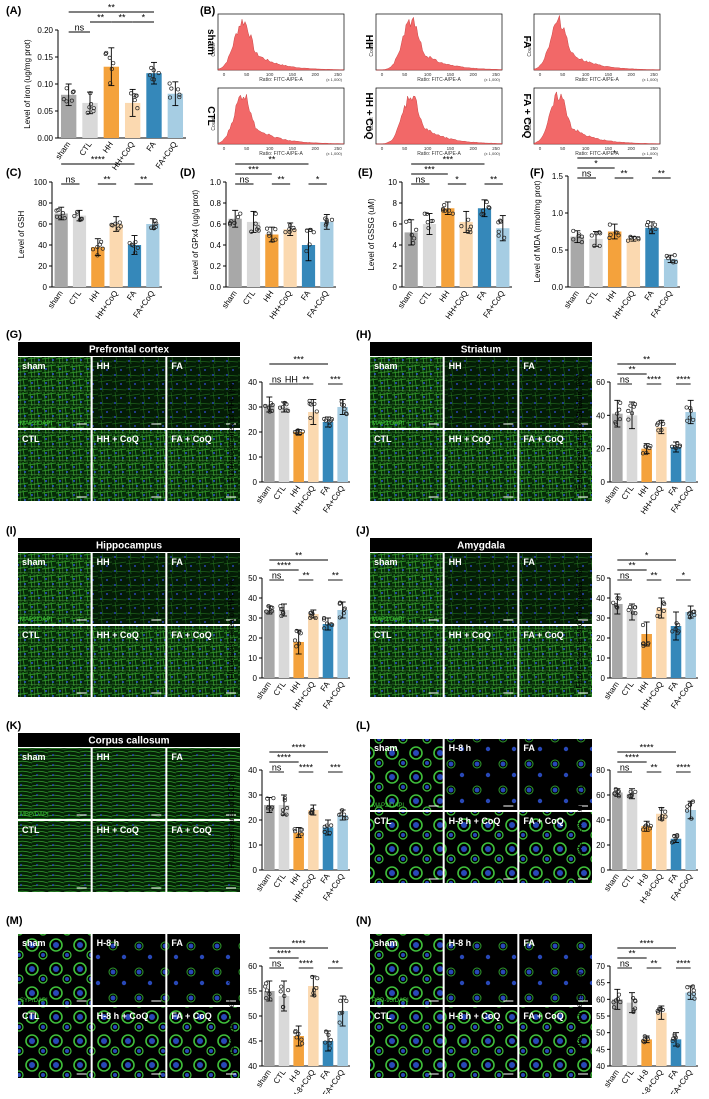 This screenshot has height=1099, width=709. Describe the element at coordinates (451, 148) in the screenshot. I see `flow-tick-label: 150` at that location.